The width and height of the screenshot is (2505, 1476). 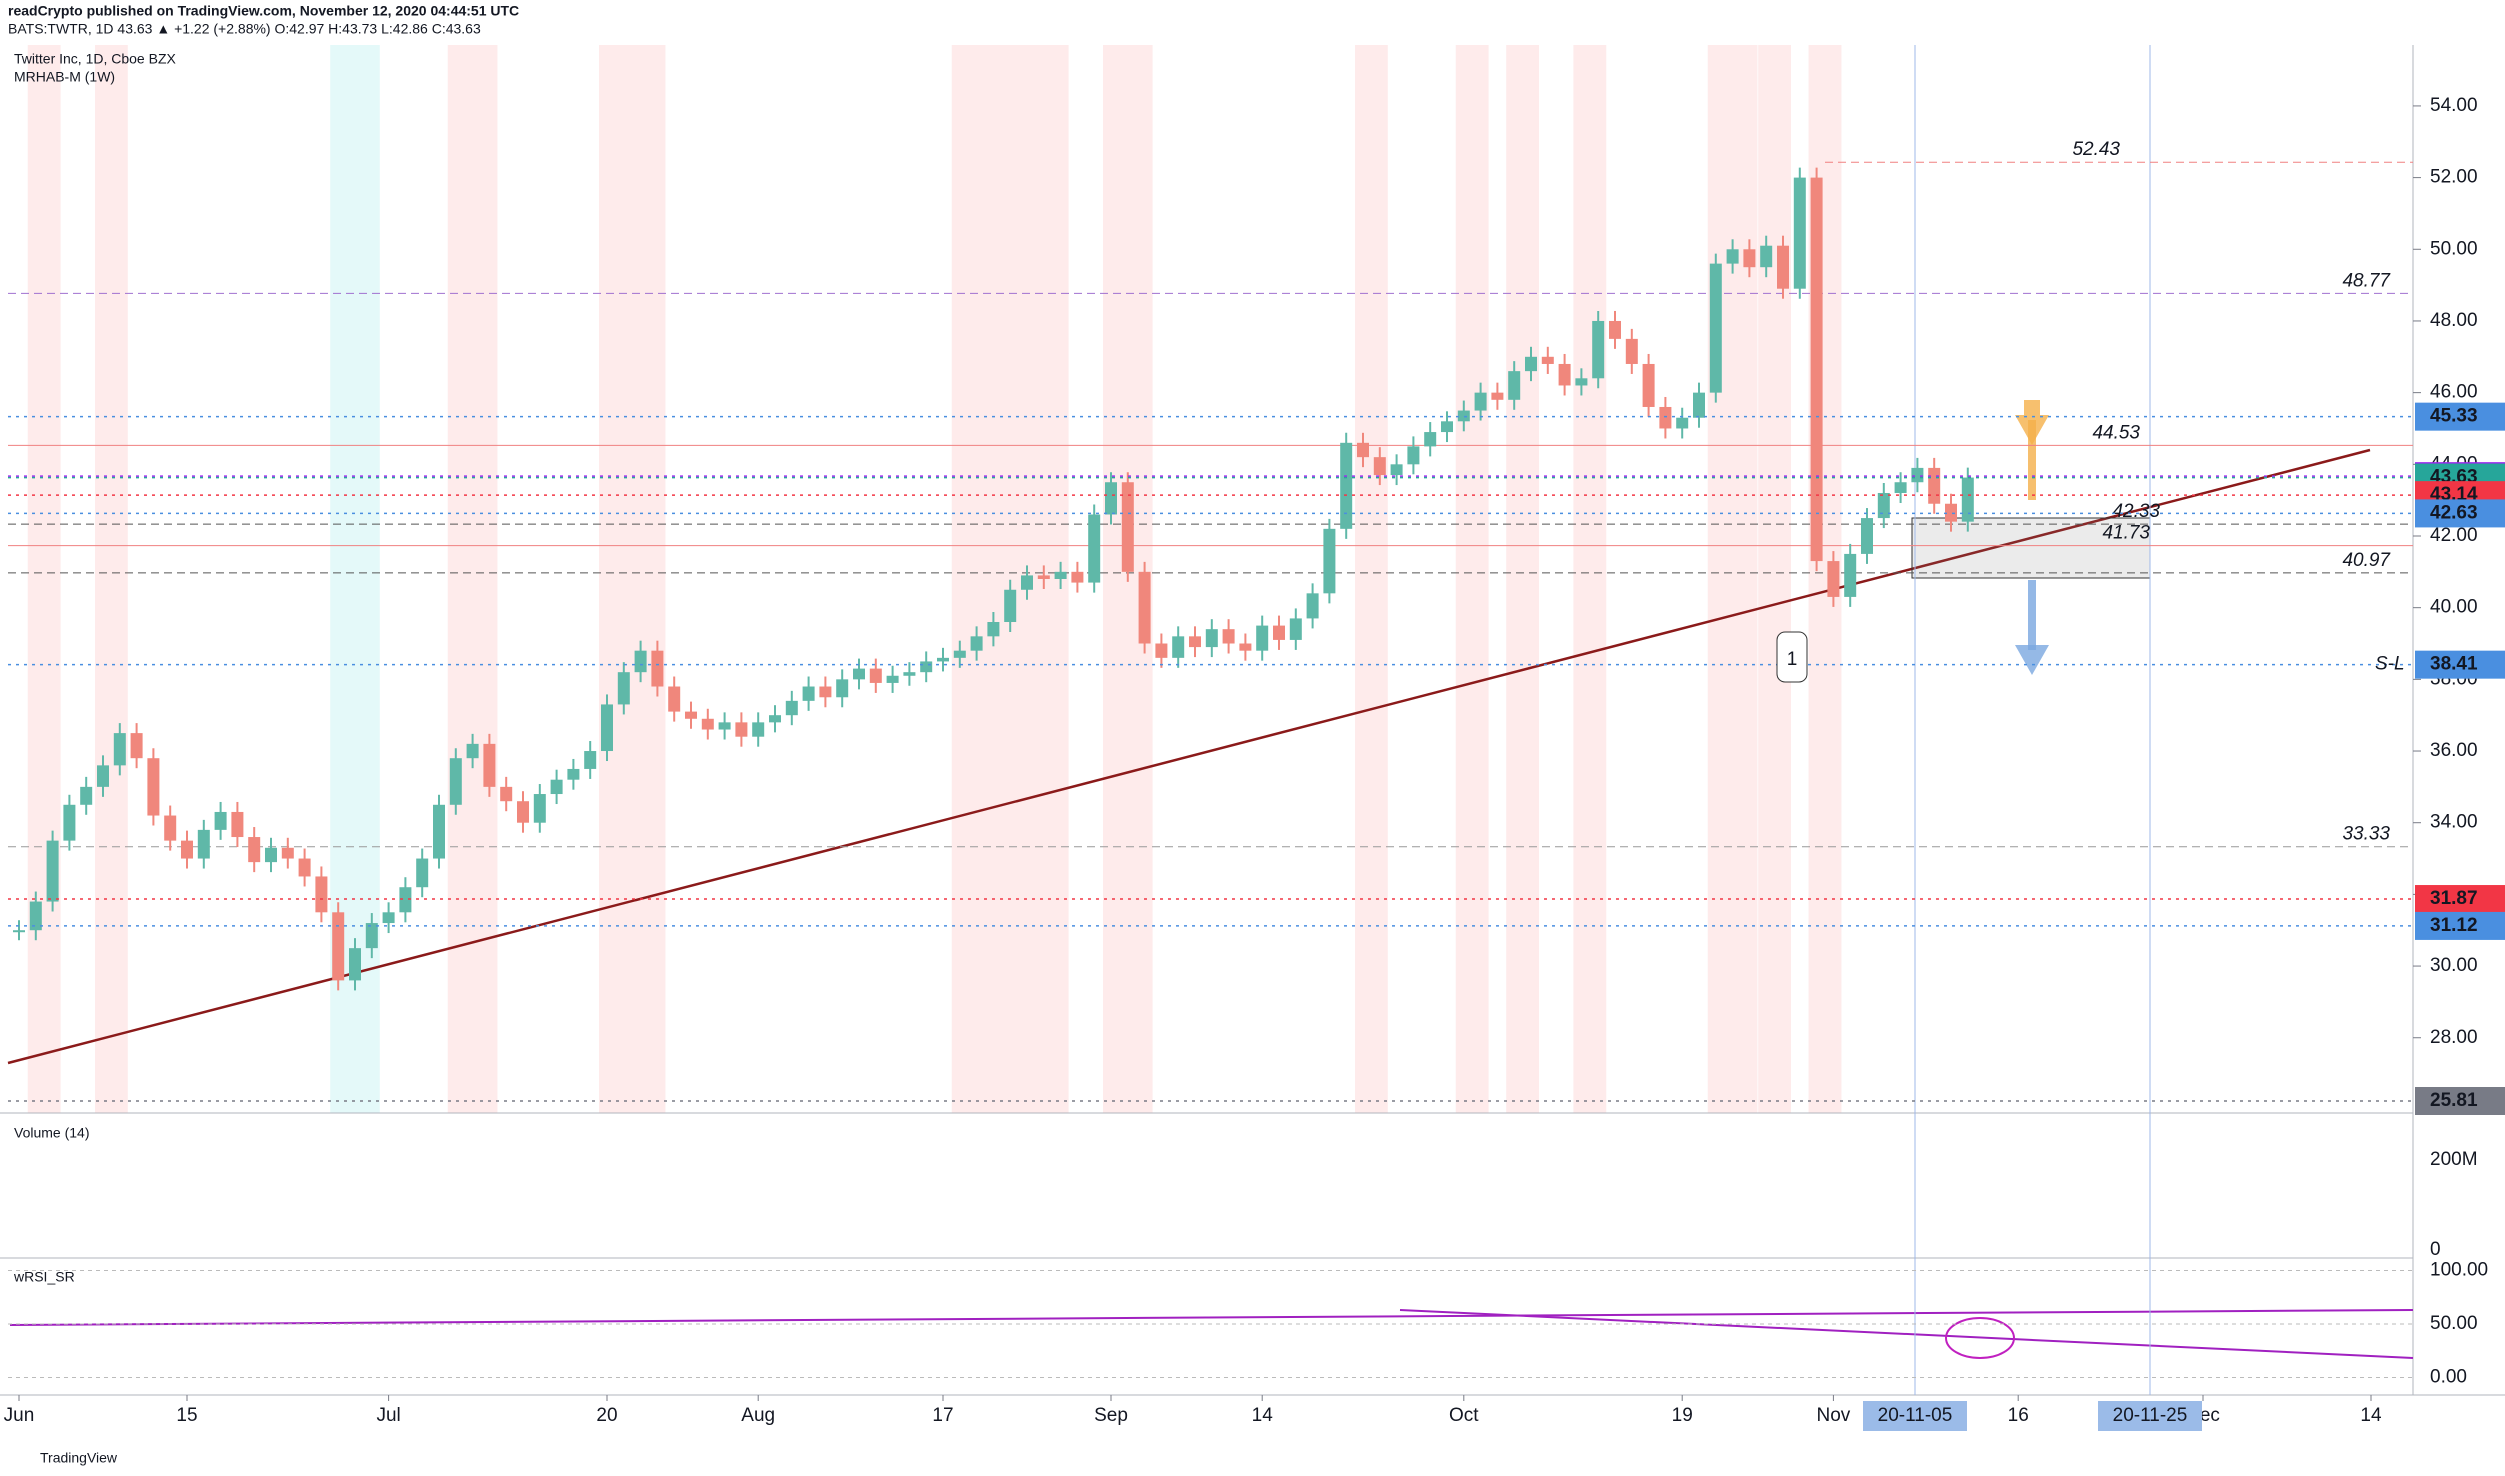 I want to click on footer: TradingView, so click(x=79, y=1458).